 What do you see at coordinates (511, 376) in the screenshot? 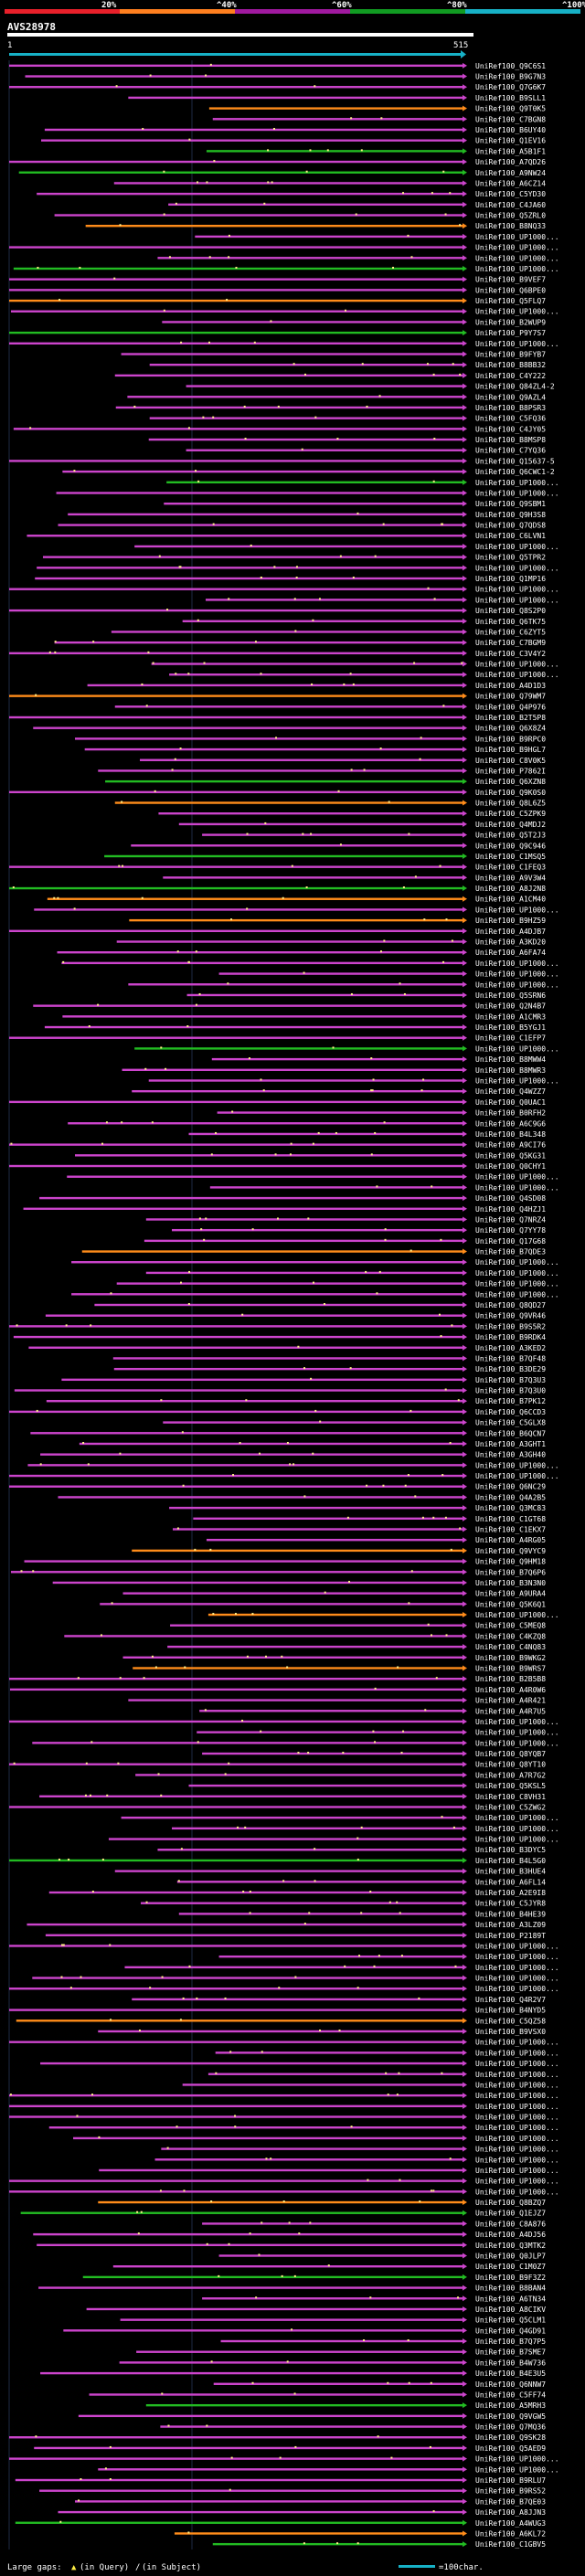
I see `hit-label: UniRef100_C4Y222` at bounding box center [511, 376].